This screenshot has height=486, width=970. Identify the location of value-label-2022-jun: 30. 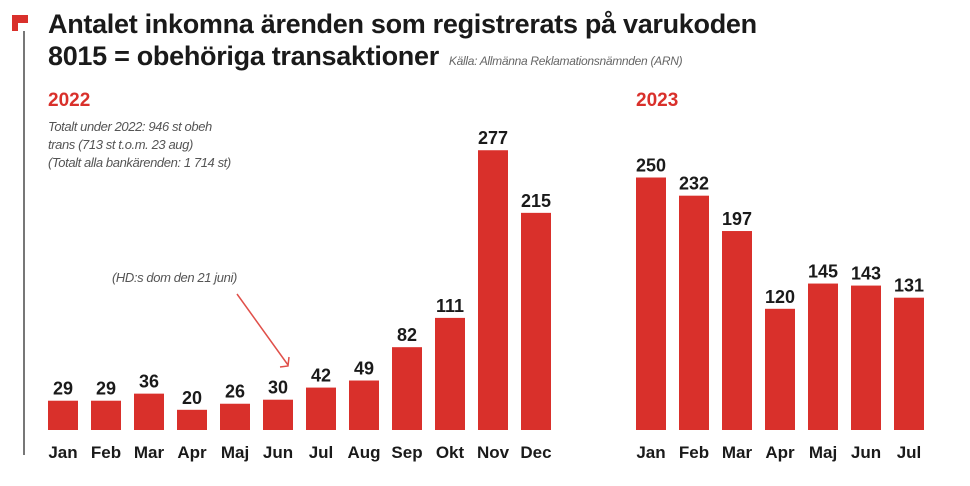
(278, 388).